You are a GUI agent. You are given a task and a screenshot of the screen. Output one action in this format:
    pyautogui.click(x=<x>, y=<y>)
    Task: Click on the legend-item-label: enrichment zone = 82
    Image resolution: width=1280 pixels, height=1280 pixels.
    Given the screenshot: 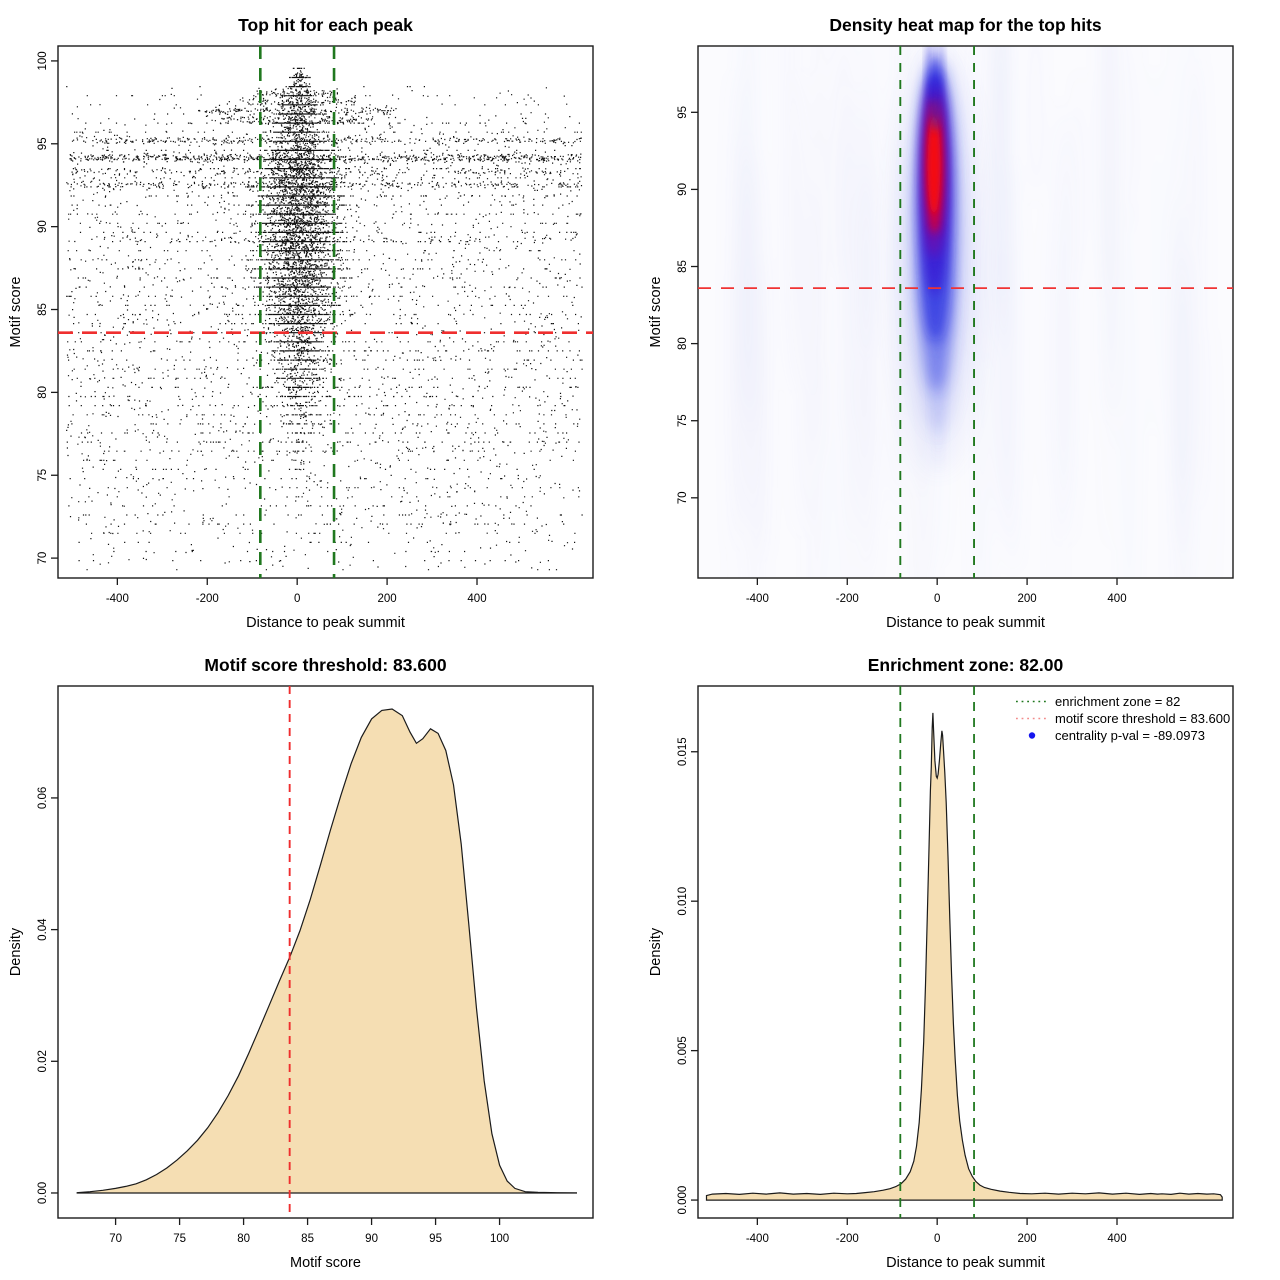 What is the action you would take?
    pyautogui.click(x=1117, y=701)
    